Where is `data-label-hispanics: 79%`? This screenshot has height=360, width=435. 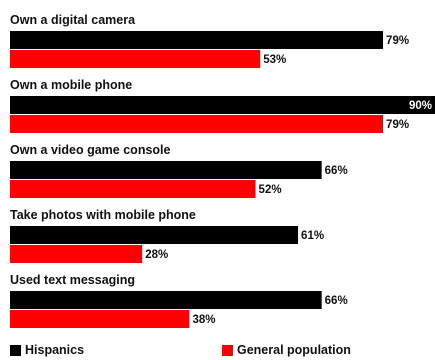
data-label-hispanics: 79% is located at coordinates (397, 41).